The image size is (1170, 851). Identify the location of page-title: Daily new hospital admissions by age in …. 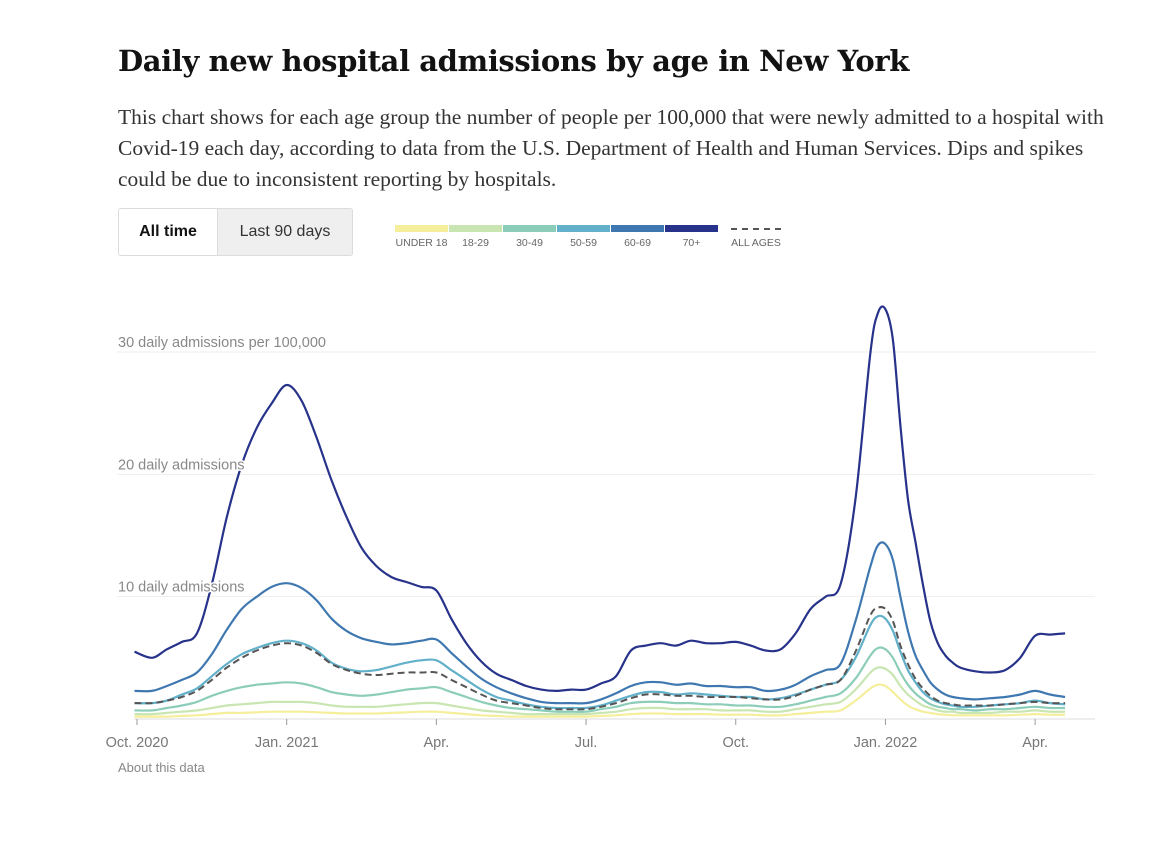
(513, 61).